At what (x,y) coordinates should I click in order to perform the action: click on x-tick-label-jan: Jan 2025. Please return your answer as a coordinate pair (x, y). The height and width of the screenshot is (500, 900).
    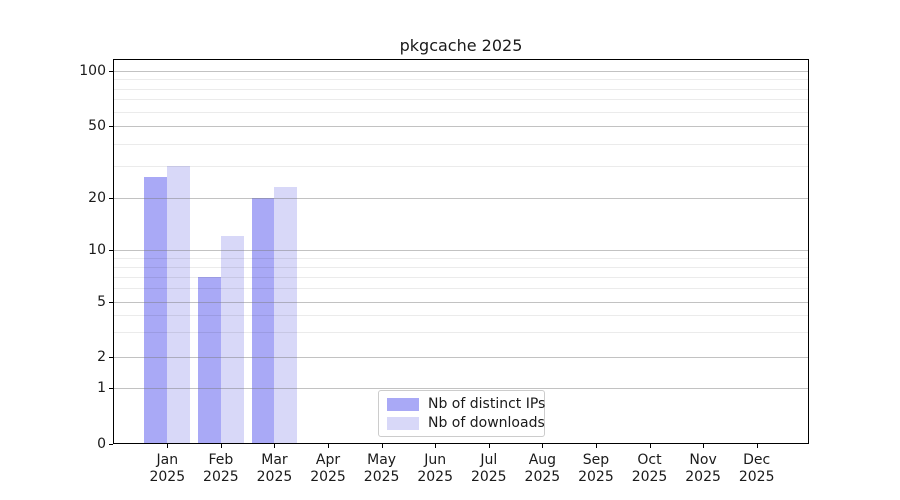
    Looking at the image, I should click on (167, 468).